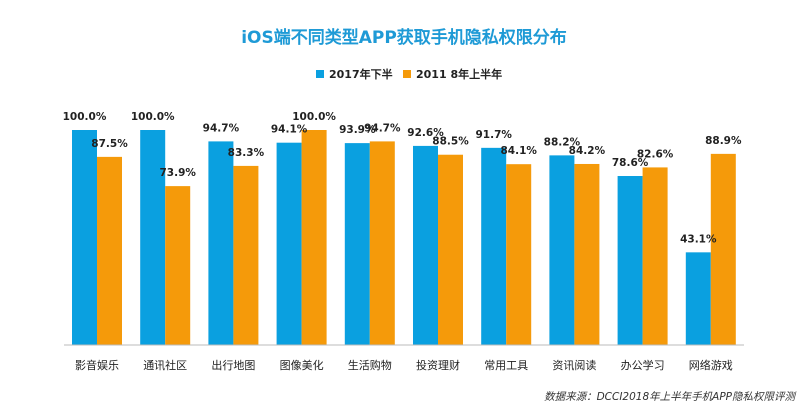  Describe the element at coordinates (459, 74) in the screenshot. I see `legend-label-series-2: 2011 8年上半年` at that location.